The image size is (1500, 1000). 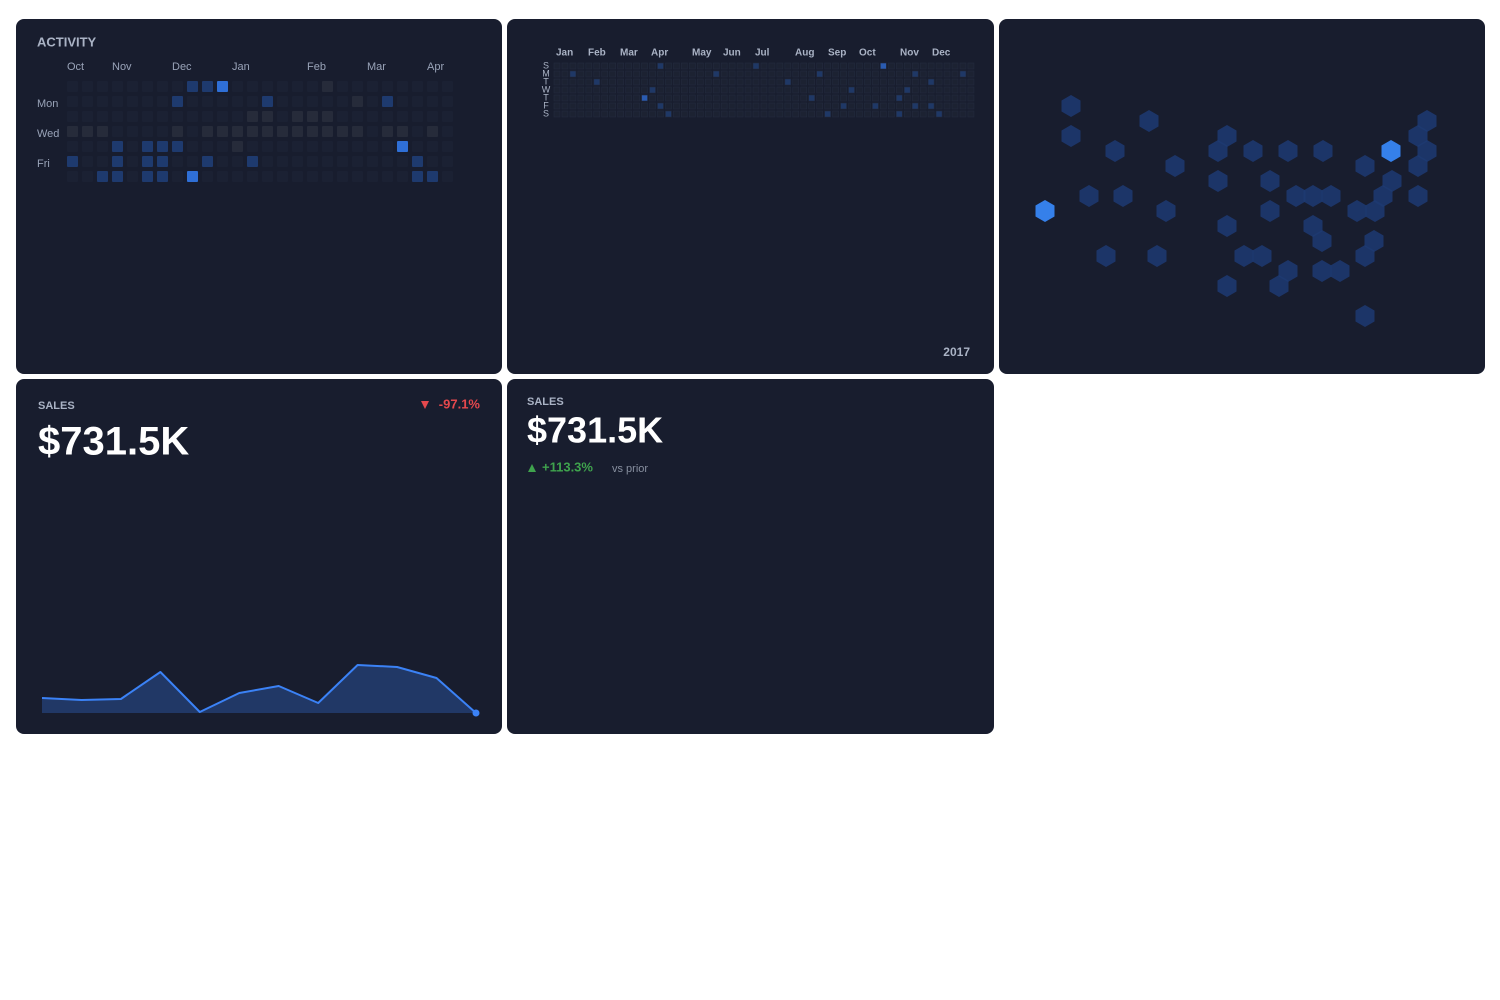 I want to click on month-label: Nov, so click(x=122, y=67).